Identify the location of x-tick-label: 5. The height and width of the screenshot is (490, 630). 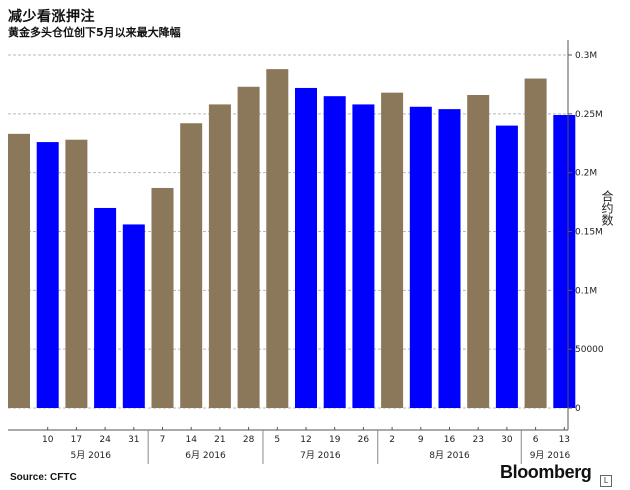
(277, 440).